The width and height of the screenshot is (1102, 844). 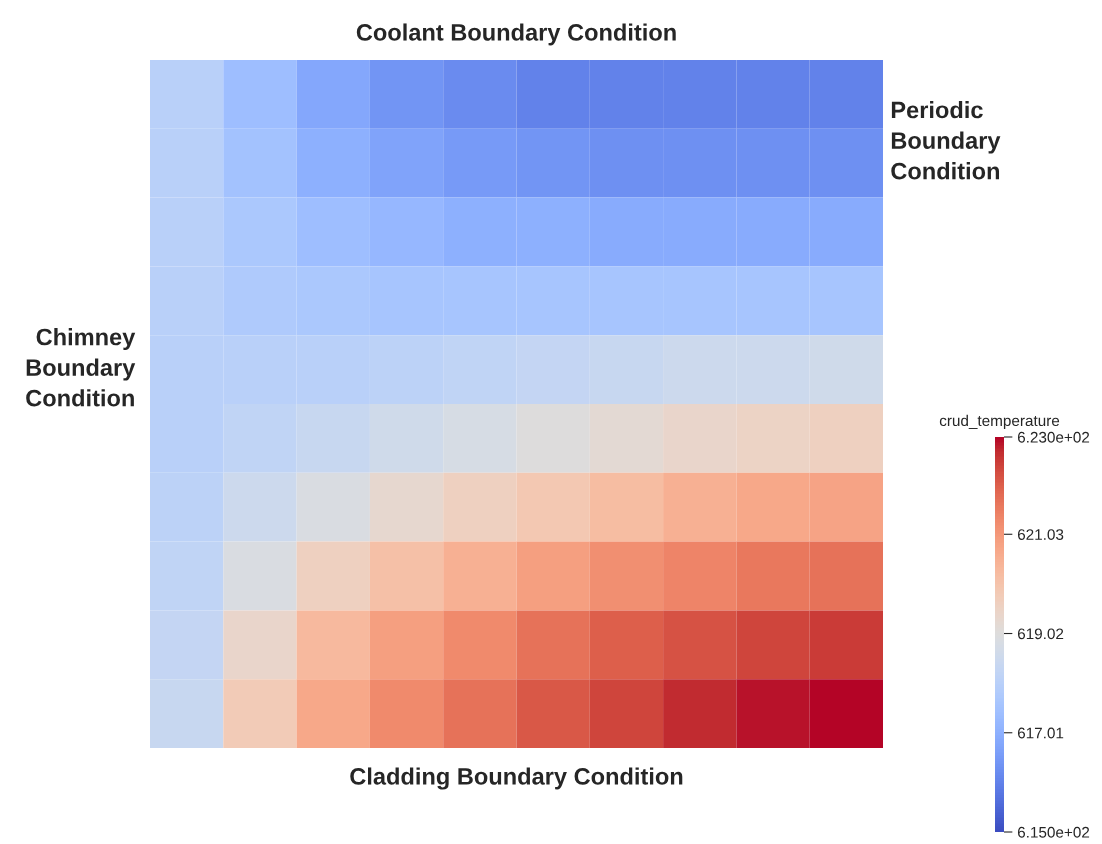 What do you see at coordinates (1040, 534) in the screenshot?
I see `color-bar-label: 621.03` at bounding box center [1040, 534].